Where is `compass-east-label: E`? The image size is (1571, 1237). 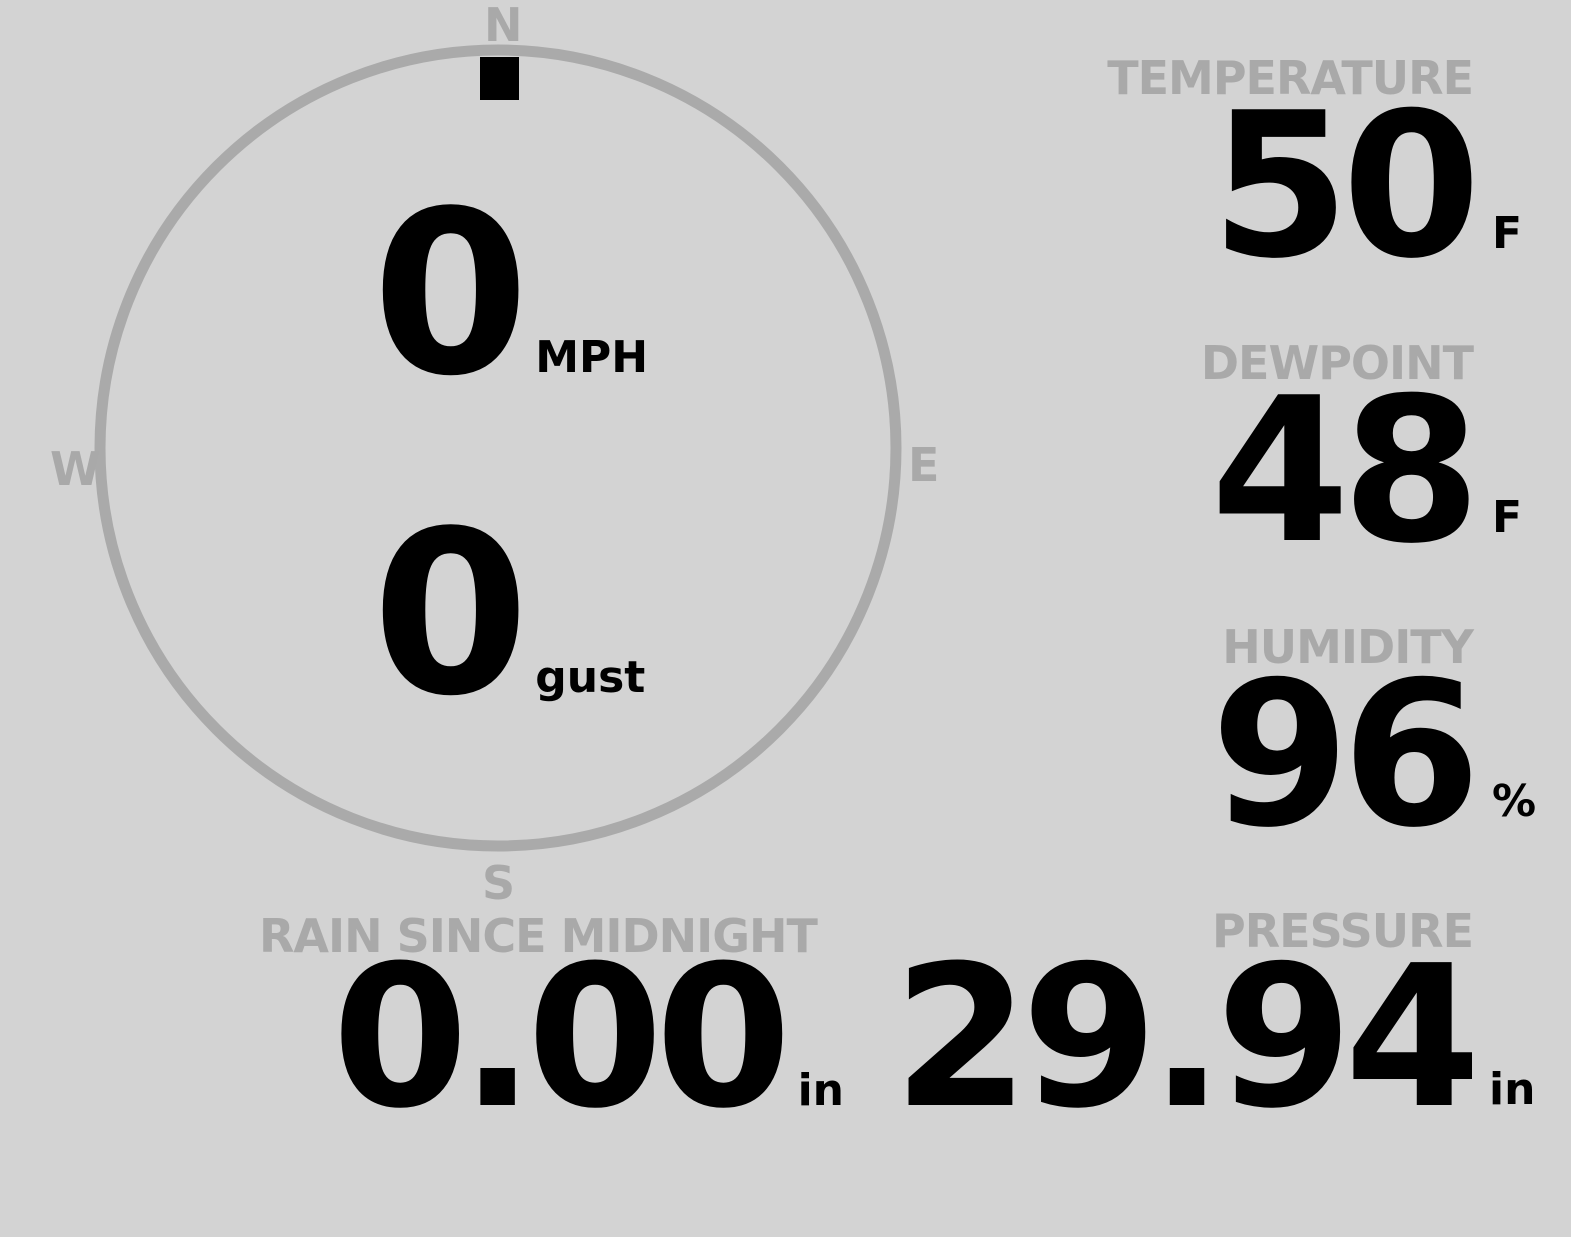
compass-east-label: E is located at coordinates (924, 465).